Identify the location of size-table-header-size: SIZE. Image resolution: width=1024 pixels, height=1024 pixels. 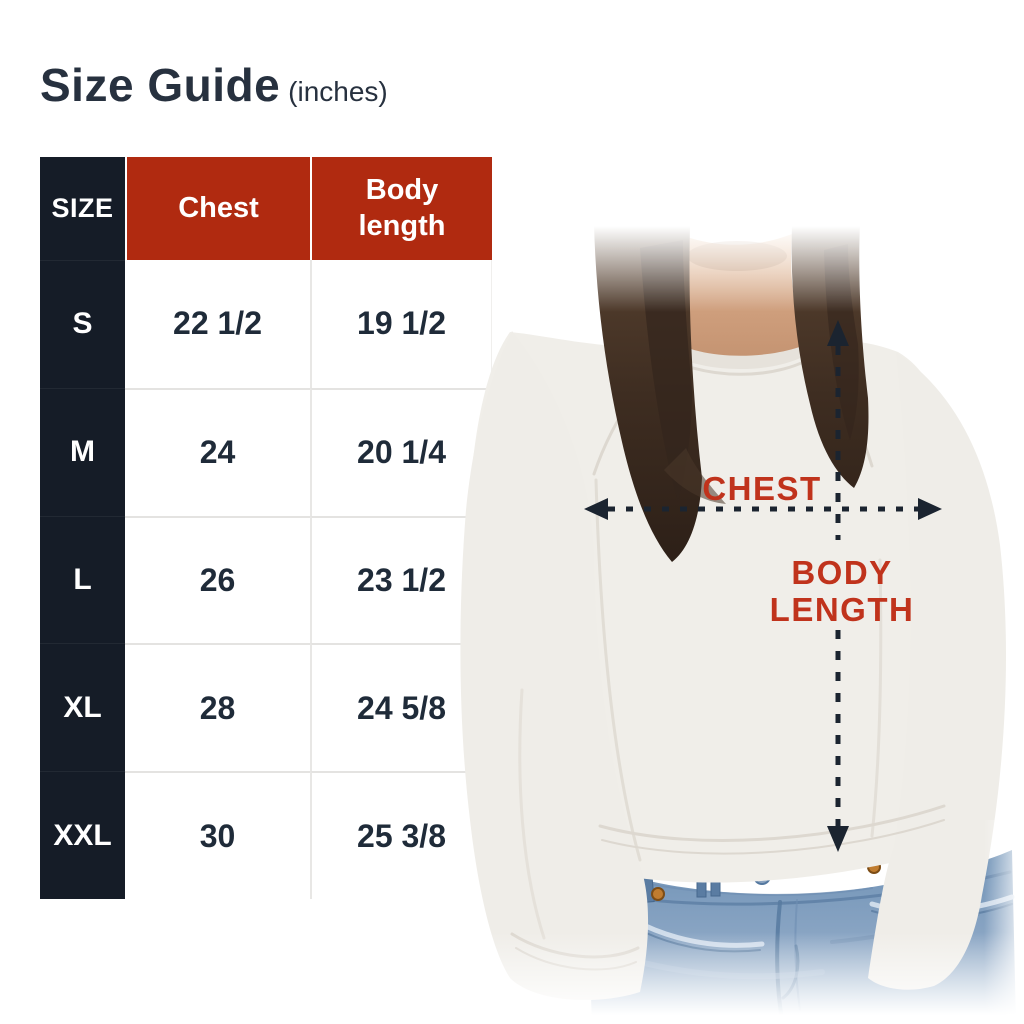
(82, 208).